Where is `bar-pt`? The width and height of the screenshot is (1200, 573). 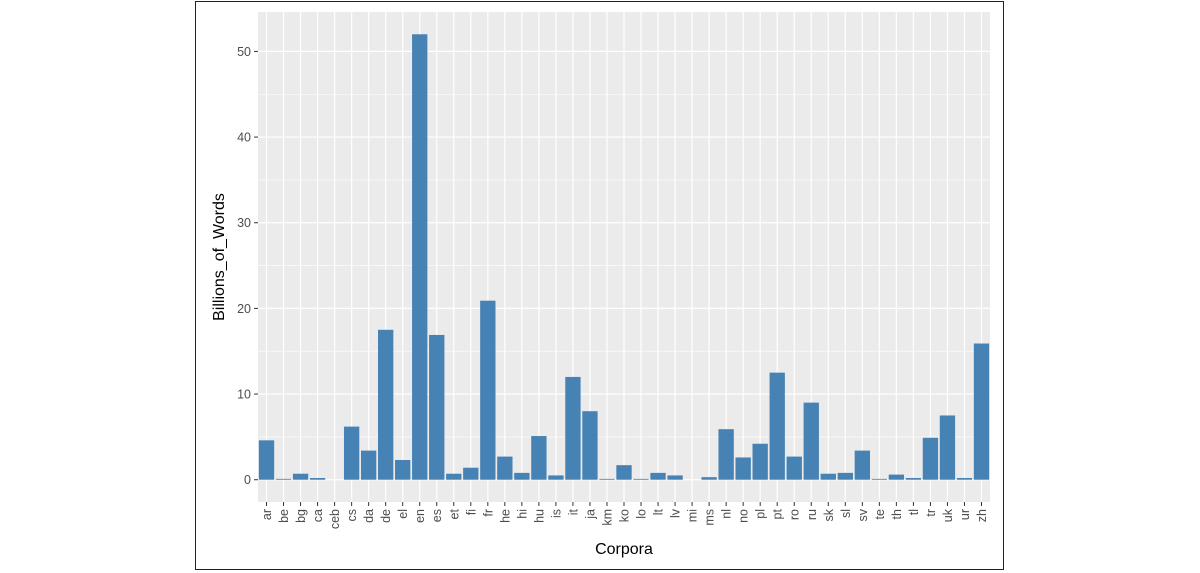
bar-pt is located at coordinates (777, 426).